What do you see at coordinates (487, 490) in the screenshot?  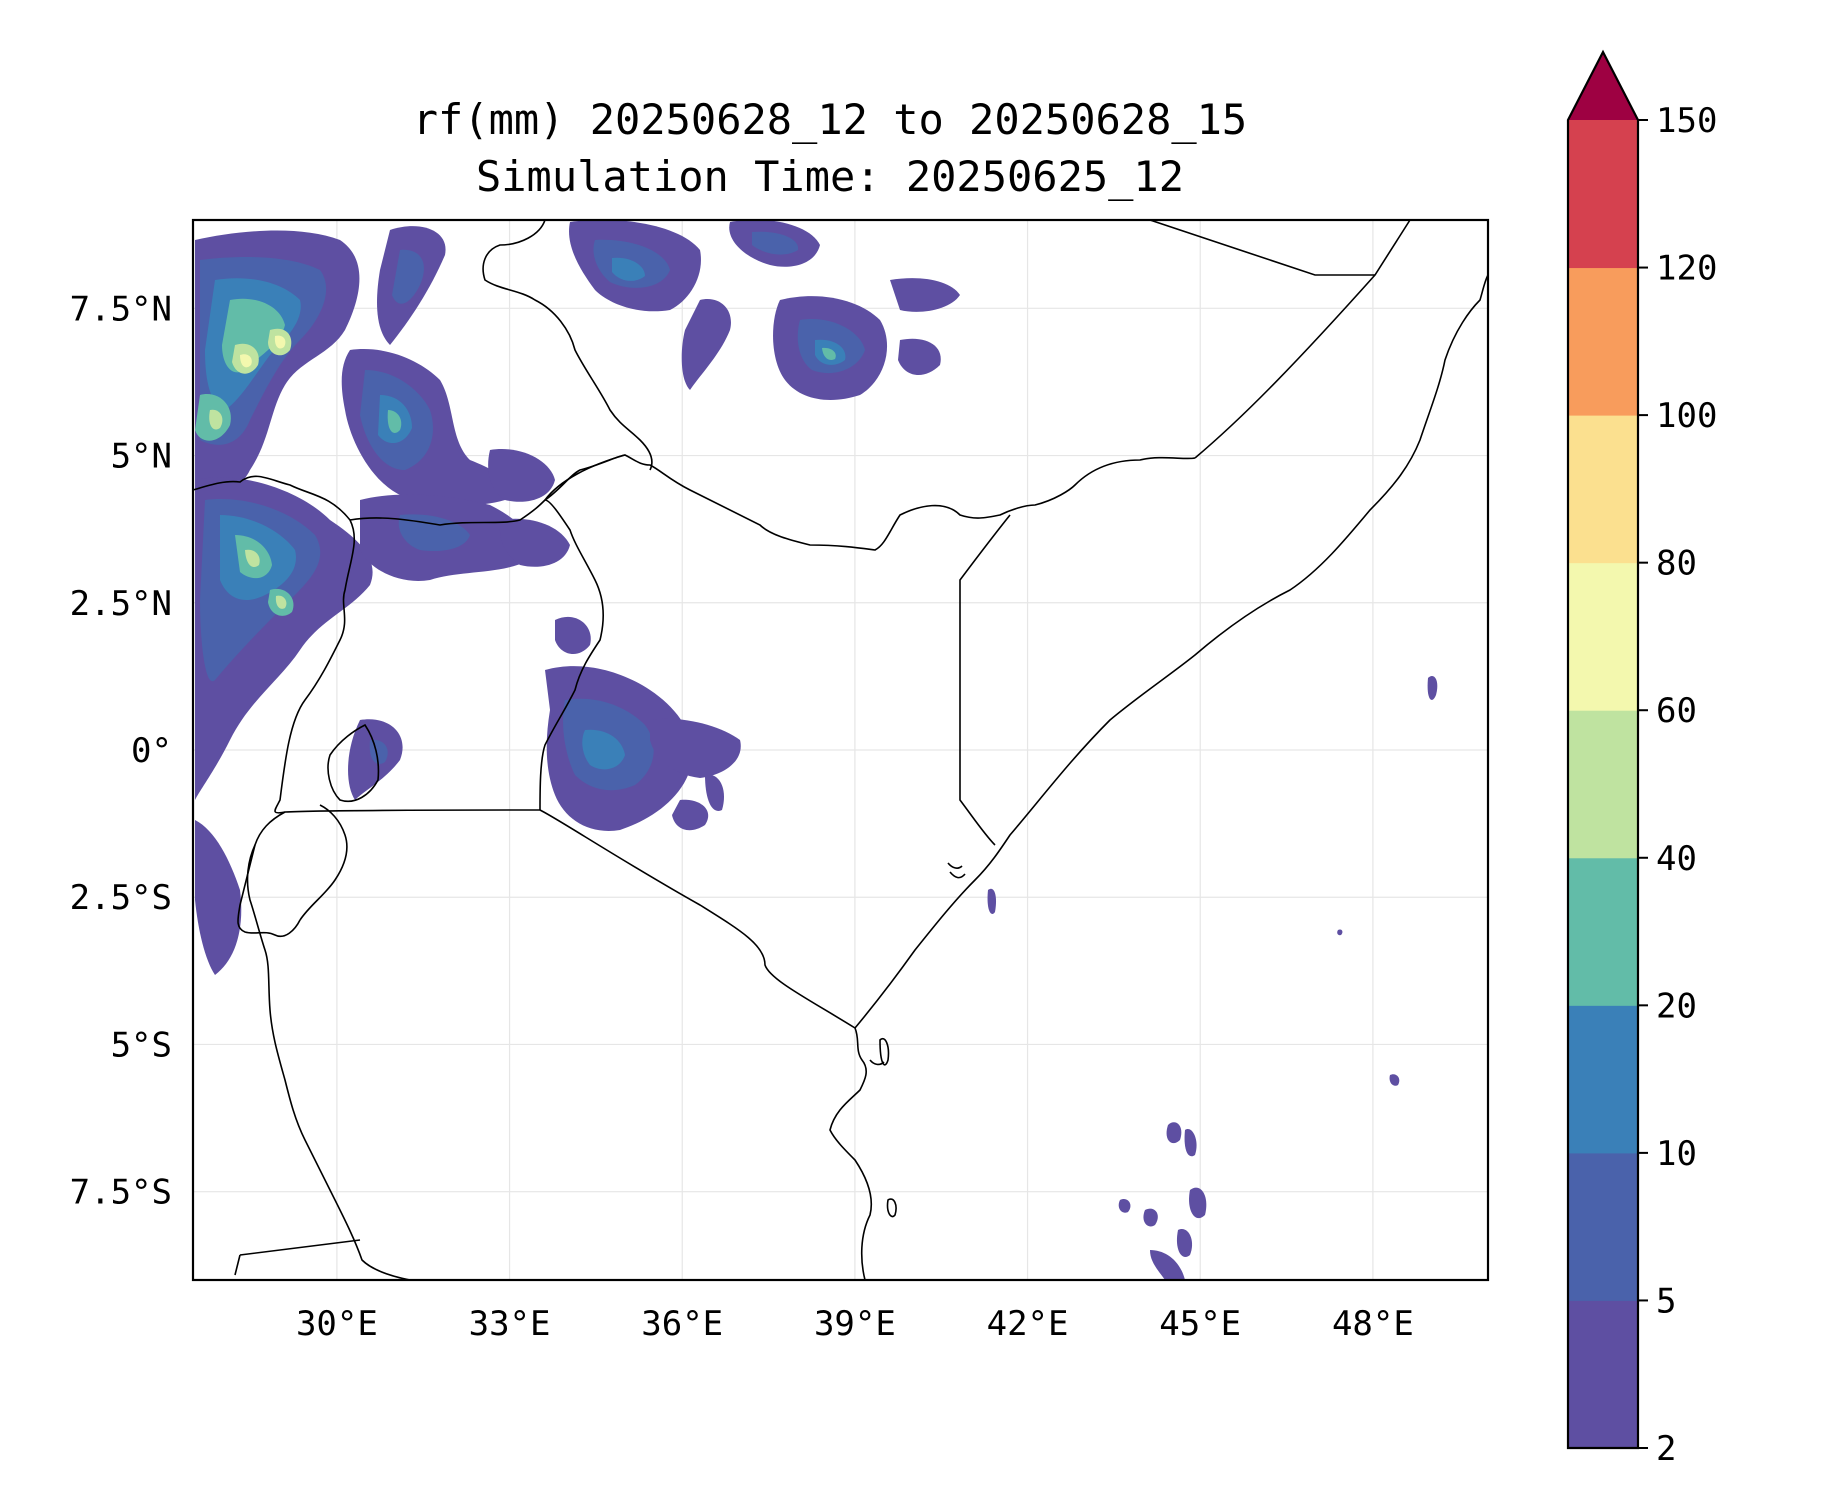 I see `border-south-sudan` at bounding box center [487, 490].